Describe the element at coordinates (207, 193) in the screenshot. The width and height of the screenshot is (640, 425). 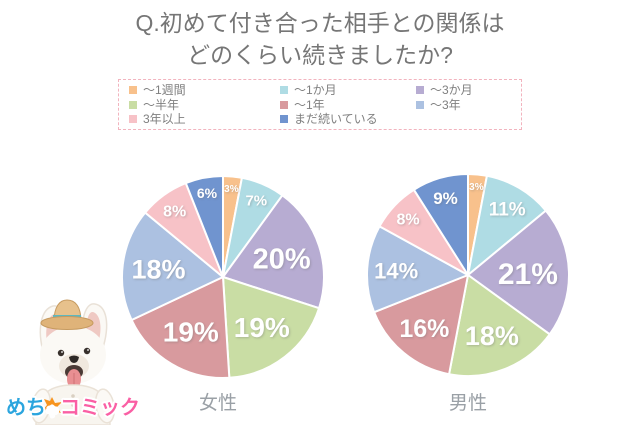
I see `pie-data-label: 6%` at that location.